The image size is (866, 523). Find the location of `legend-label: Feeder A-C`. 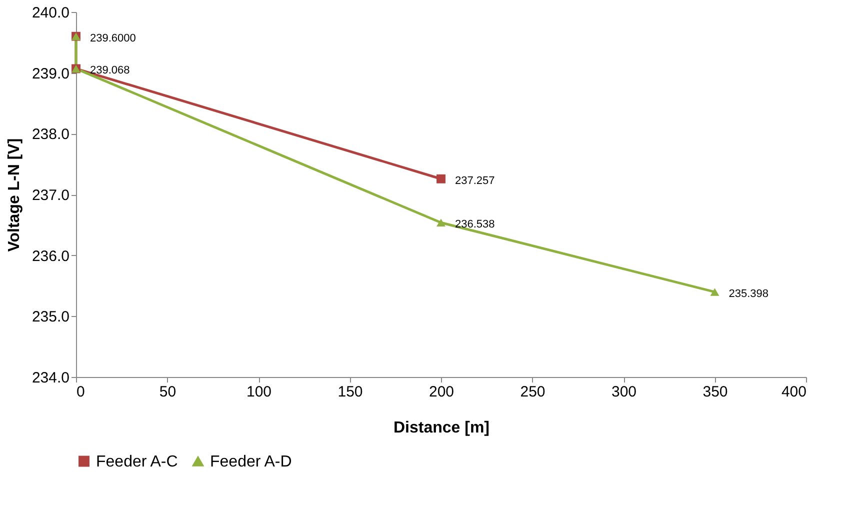

legend-label: Feeder A-C is located at coordinates (137, 461).